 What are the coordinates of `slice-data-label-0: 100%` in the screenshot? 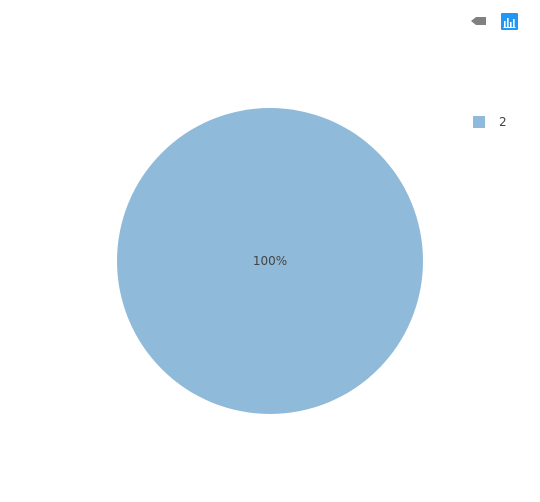 It's located at (270, 261).